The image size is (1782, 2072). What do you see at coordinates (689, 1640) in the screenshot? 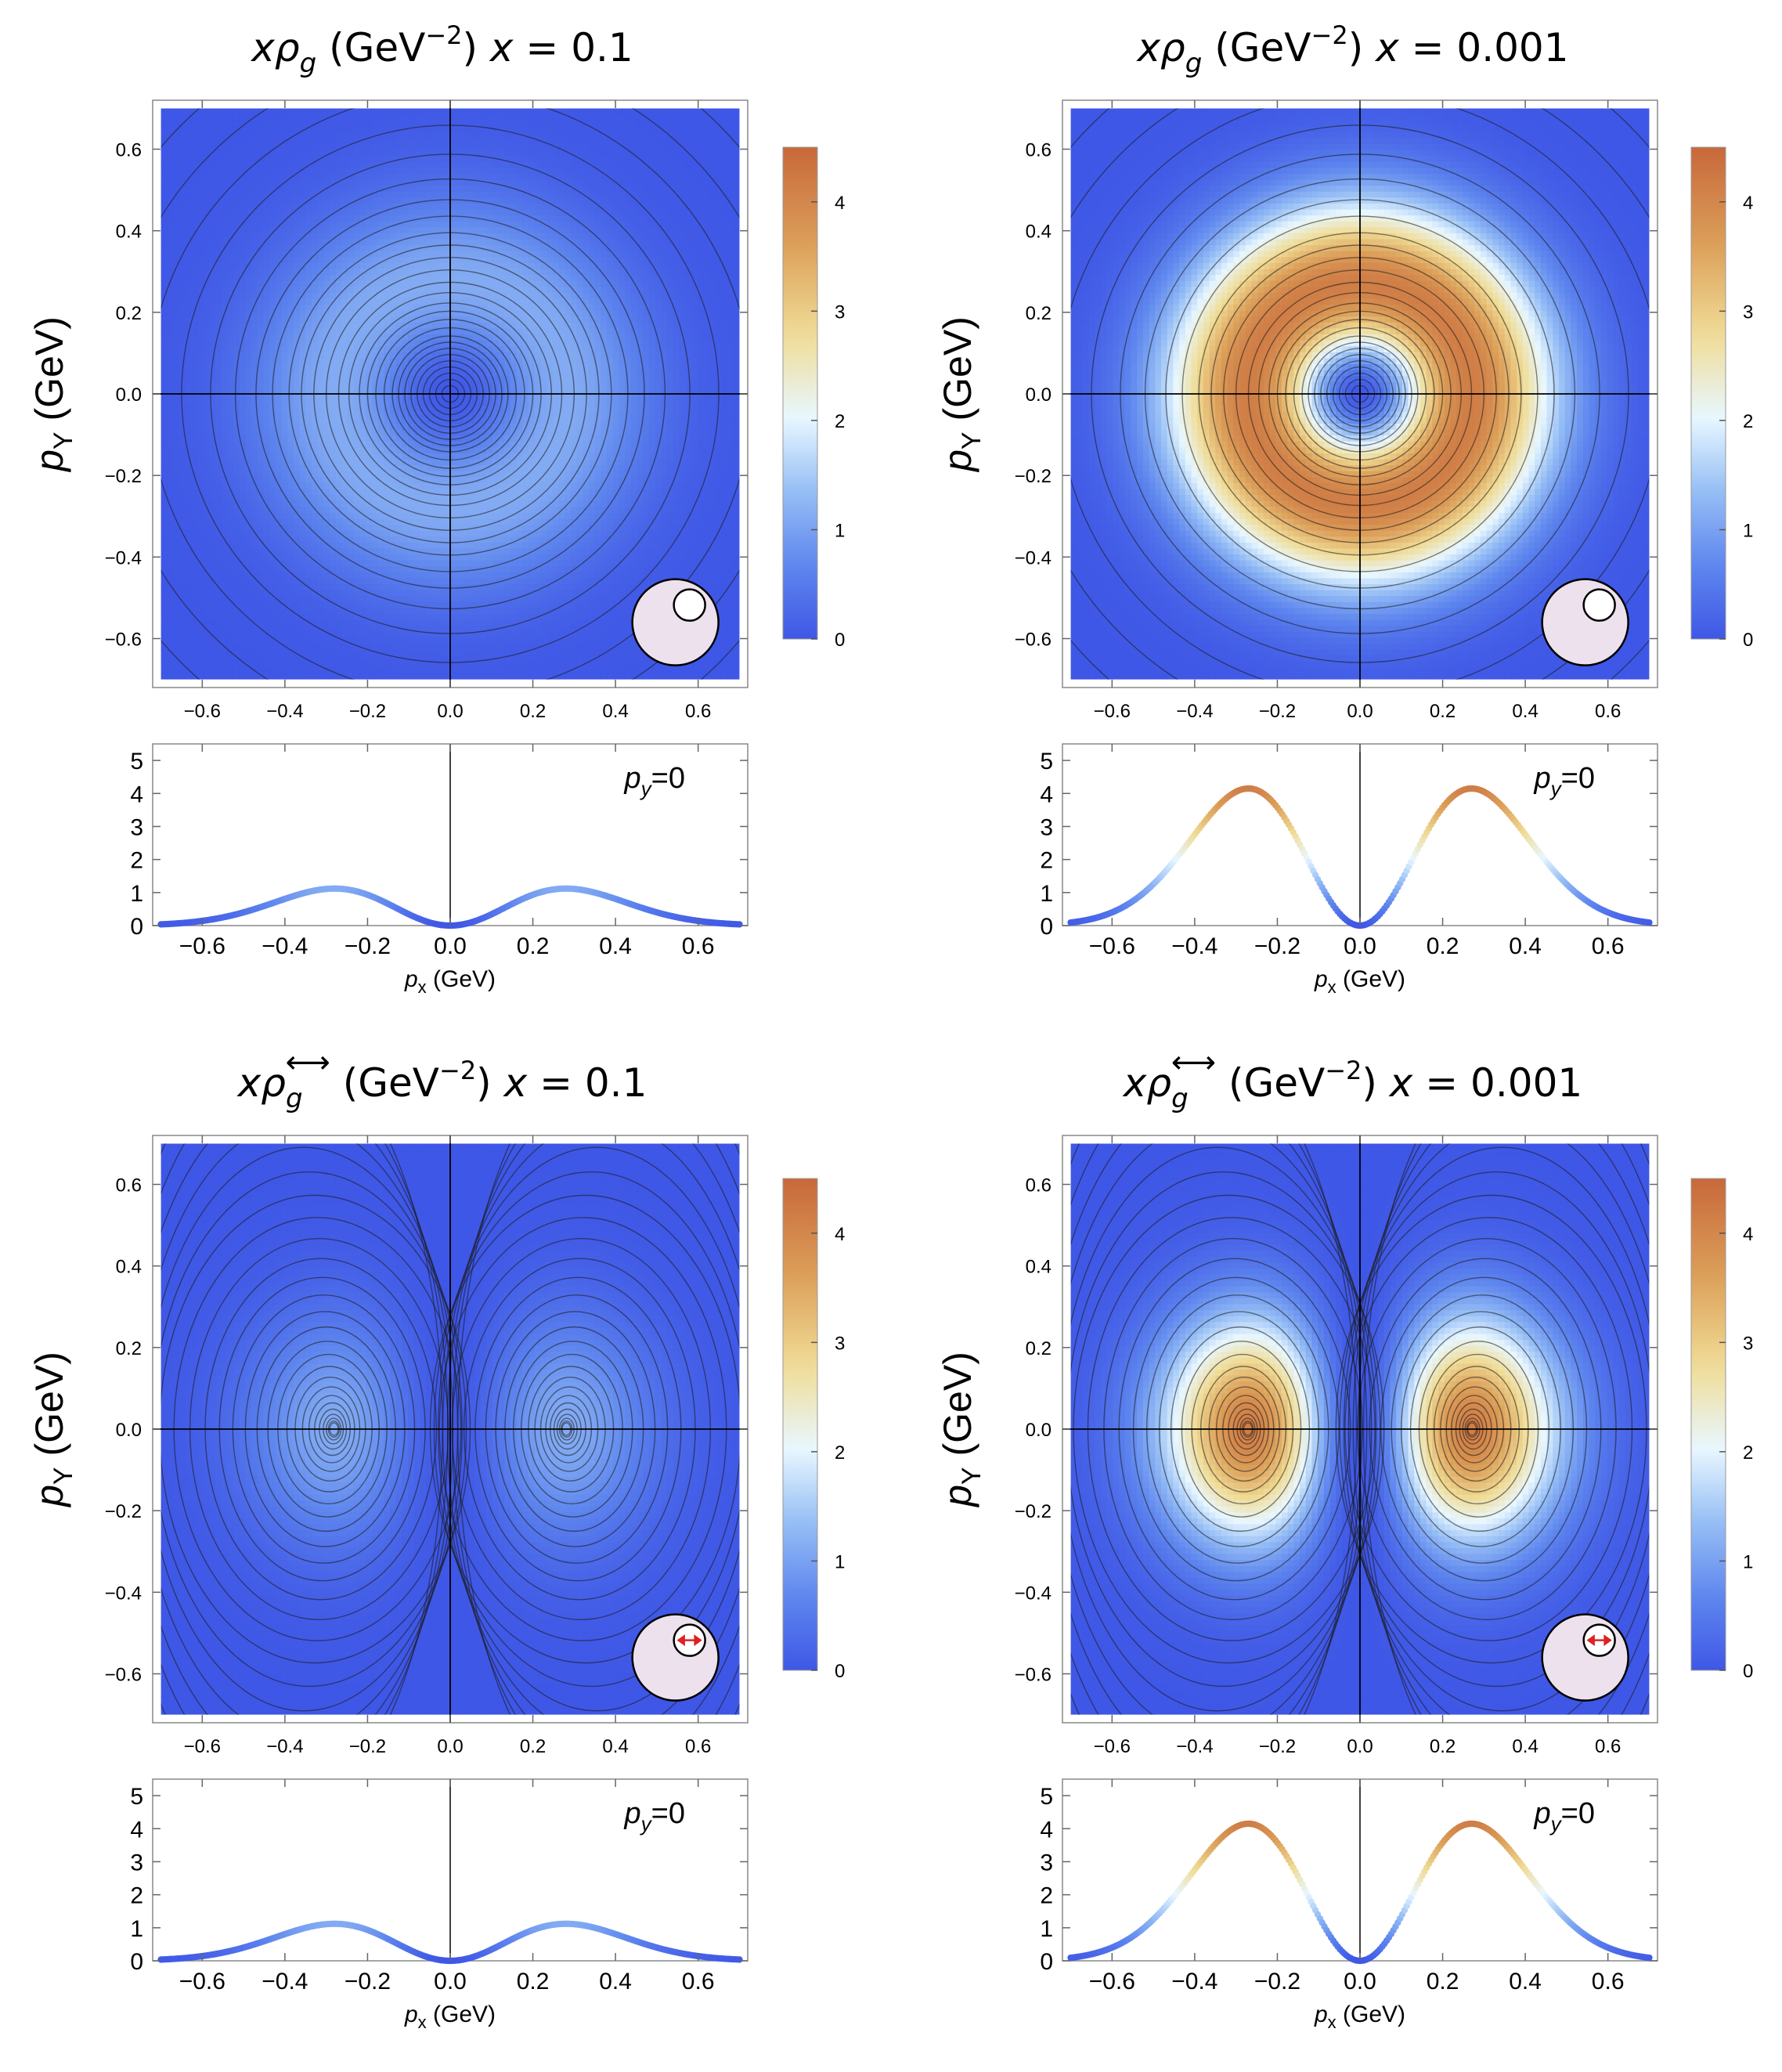
I see `double-arrow-icon` at bounding box center [689, 1640].